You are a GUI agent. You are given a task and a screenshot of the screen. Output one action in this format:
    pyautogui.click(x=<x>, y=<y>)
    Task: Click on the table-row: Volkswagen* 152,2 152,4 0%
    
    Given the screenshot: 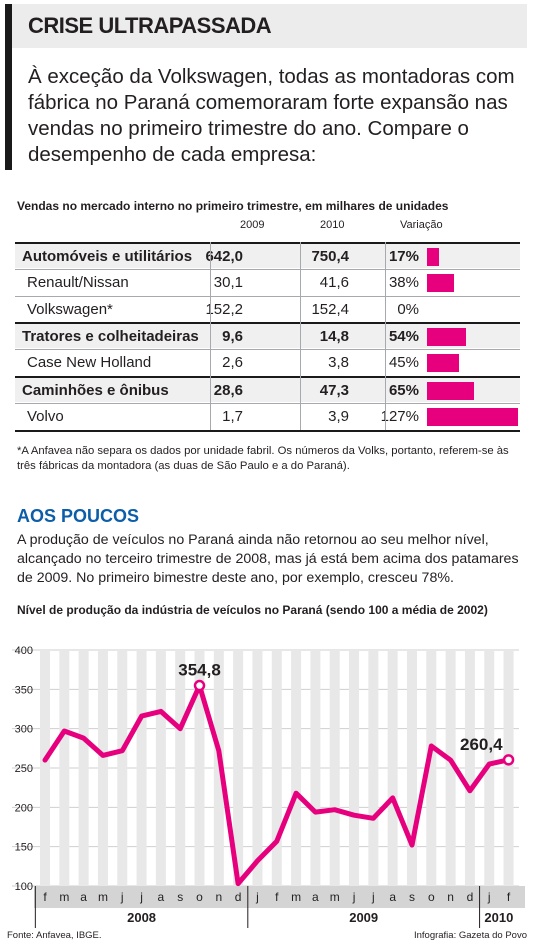 What is the action you would take?
    pyautogui.click(x=267, y=308)
    